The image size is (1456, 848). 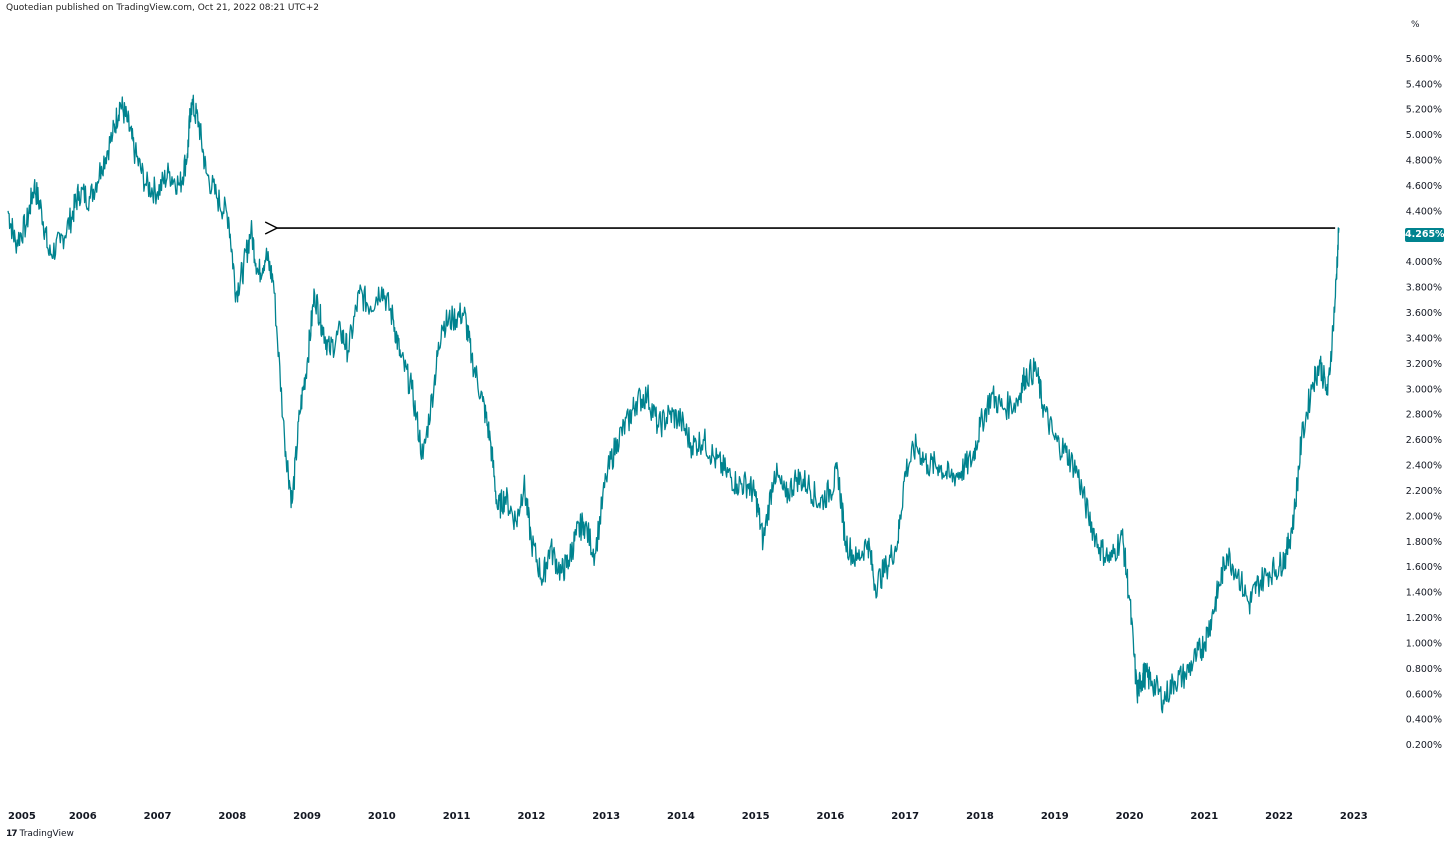 I want to click on y-tick-label: 1.200%, so click(x=1424, y=618).